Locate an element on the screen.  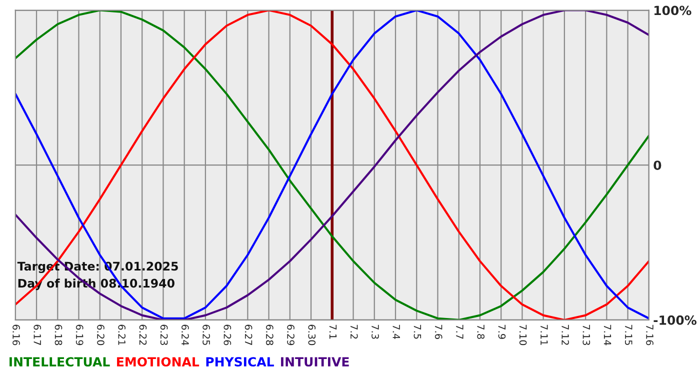
x-tick-label: 7.14 is located at coordinates (608, 335).